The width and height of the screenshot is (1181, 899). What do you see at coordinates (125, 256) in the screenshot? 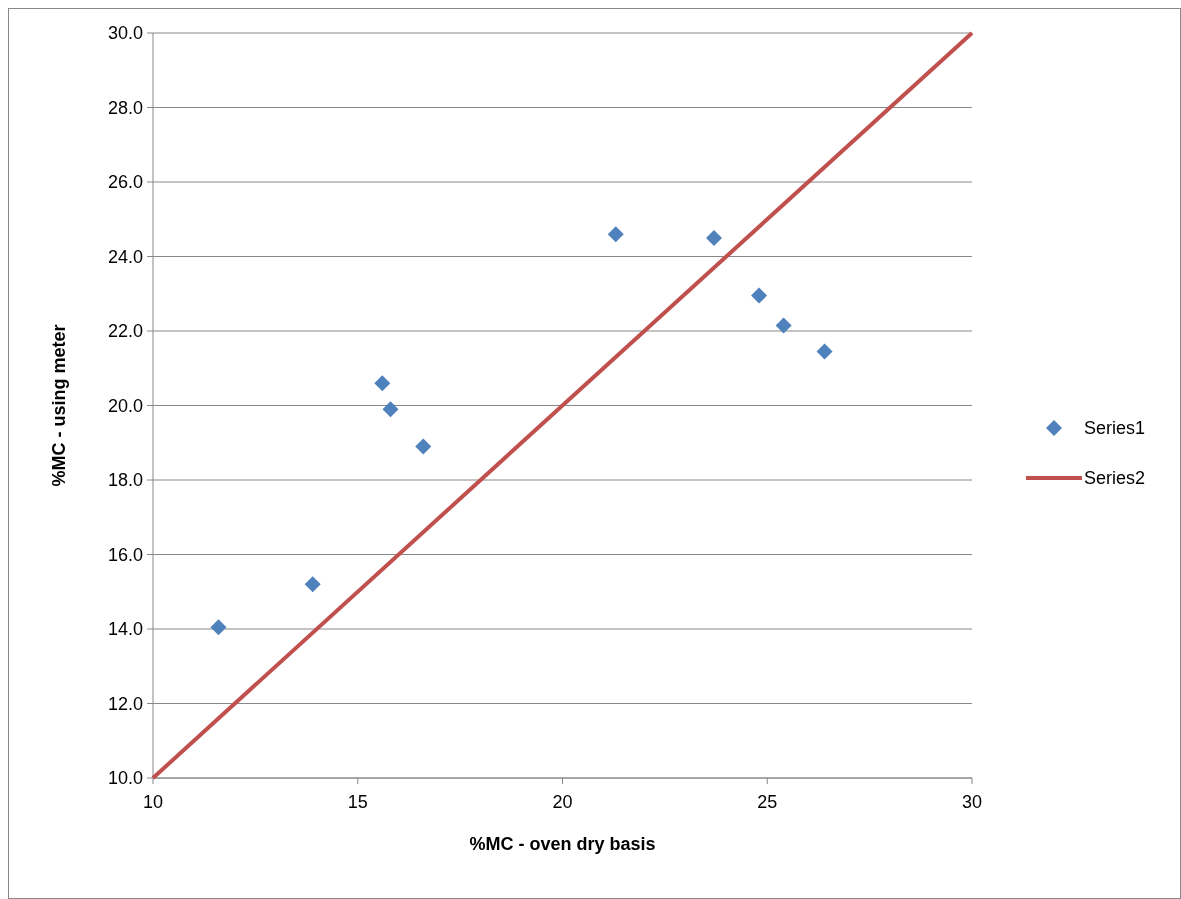
I see `y-tick-label: 24.0` at bounding box center [125, 256].